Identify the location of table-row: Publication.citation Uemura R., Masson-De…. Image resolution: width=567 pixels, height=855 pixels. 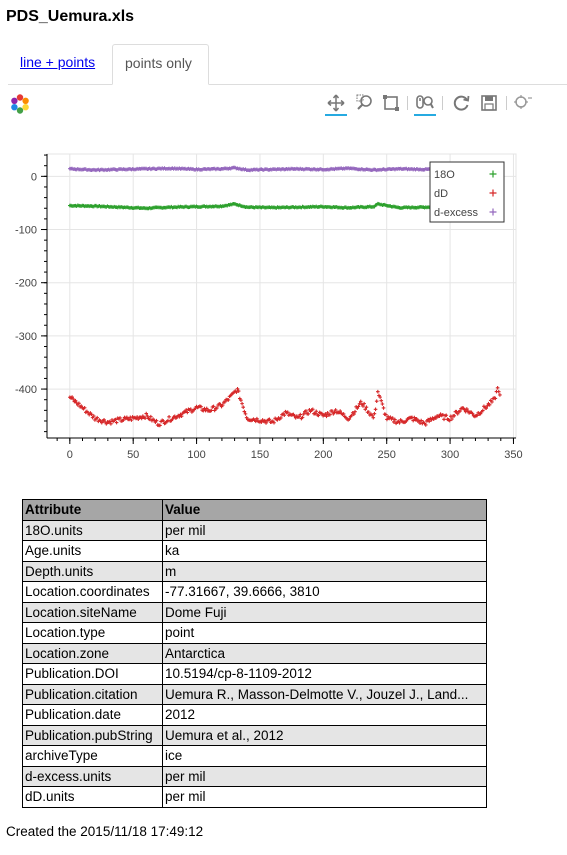
(254, 694).